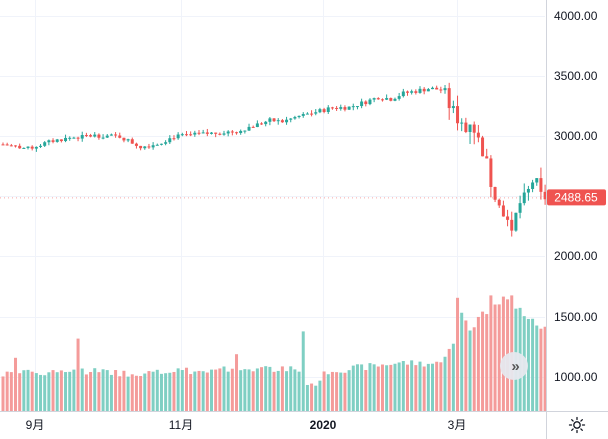 This screenshot has height=439, width=608. I want to click on chart-settings-button, so click(577, 425).